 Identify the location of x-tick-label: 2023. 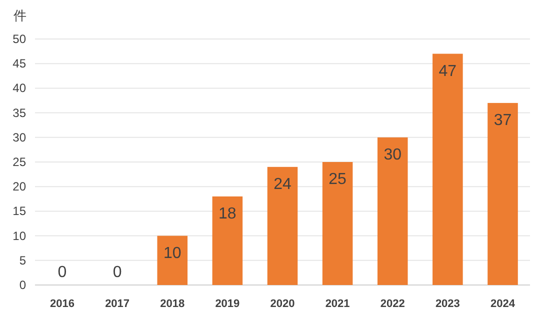
(447, 304).